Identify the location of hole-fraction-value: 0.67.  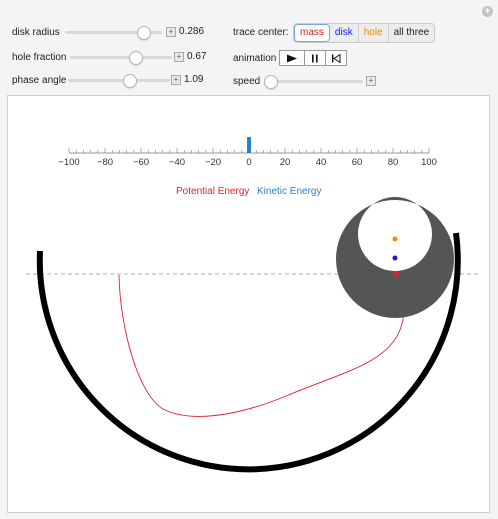
(197, 56).